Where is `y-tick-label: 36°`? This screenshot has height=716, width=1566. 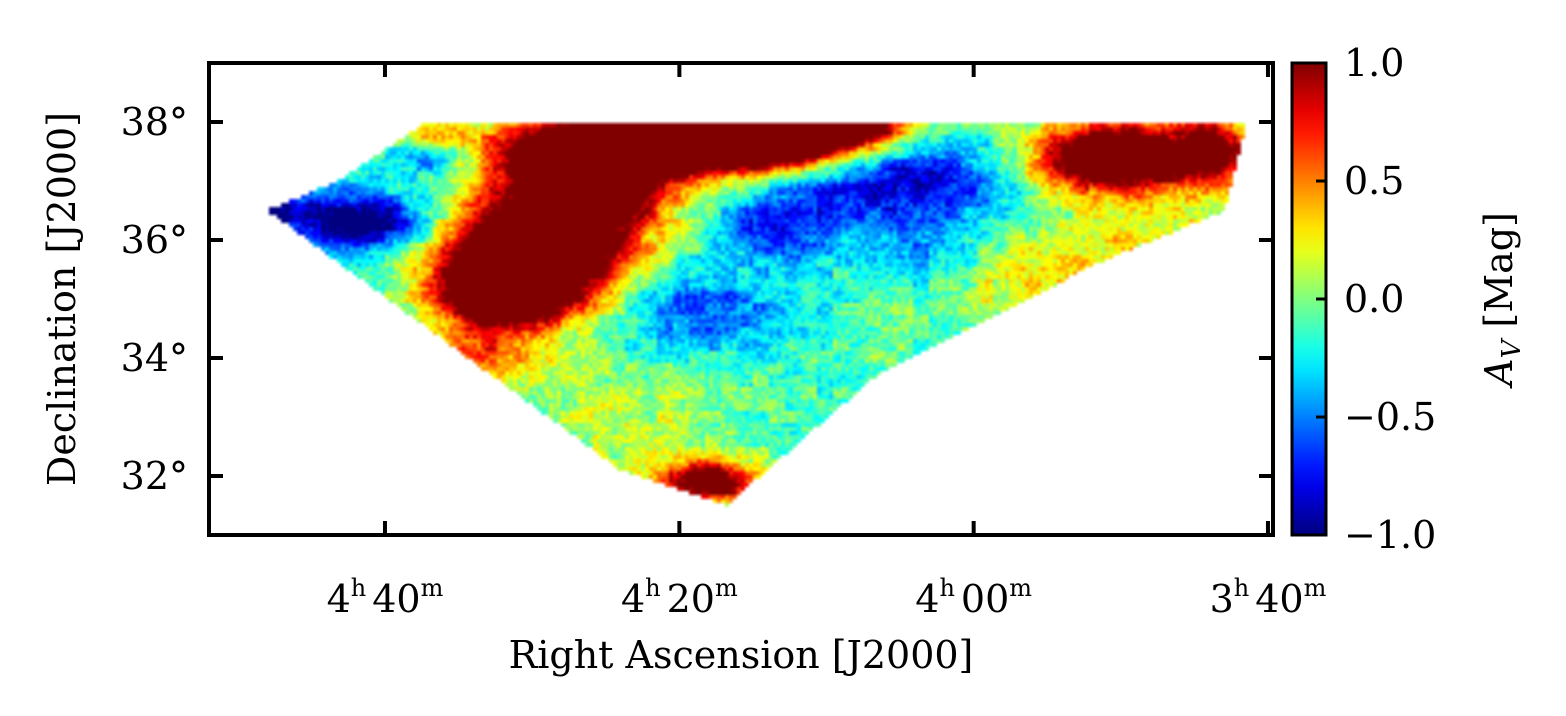 y-tick-label: 36° is located at coordinates (154, 240).